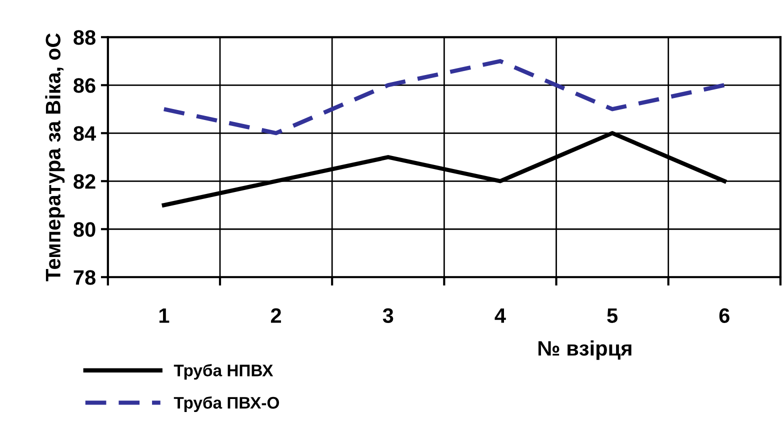  What do you see at coordinates (500, 315) in the screenshot?
I see `x-tick-label: 4` at bounding box center [500, 315].